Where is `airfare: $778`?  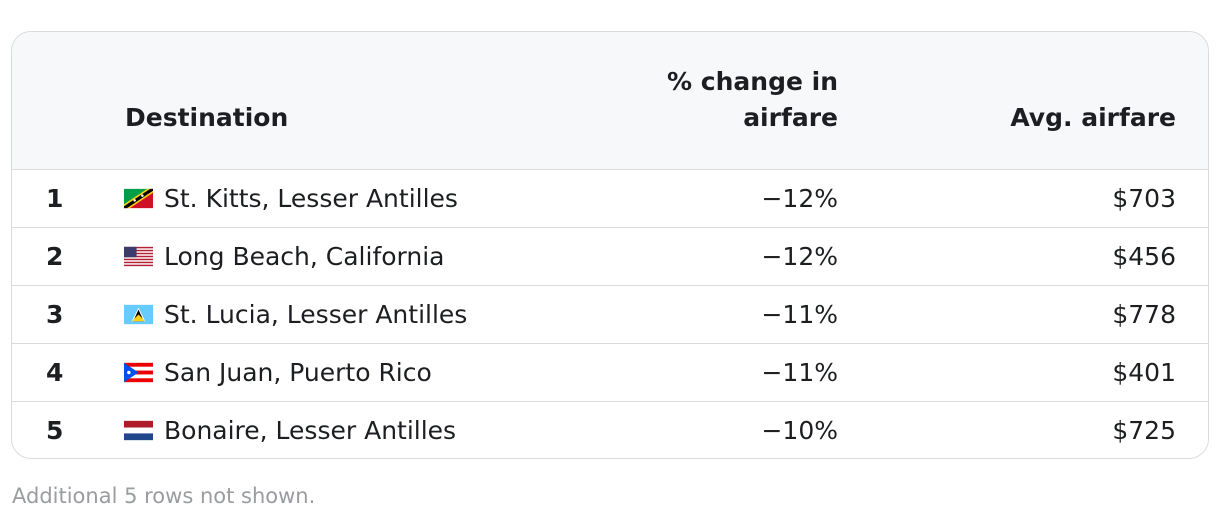 airfare: $778 is located at coordinates (1144, 314).